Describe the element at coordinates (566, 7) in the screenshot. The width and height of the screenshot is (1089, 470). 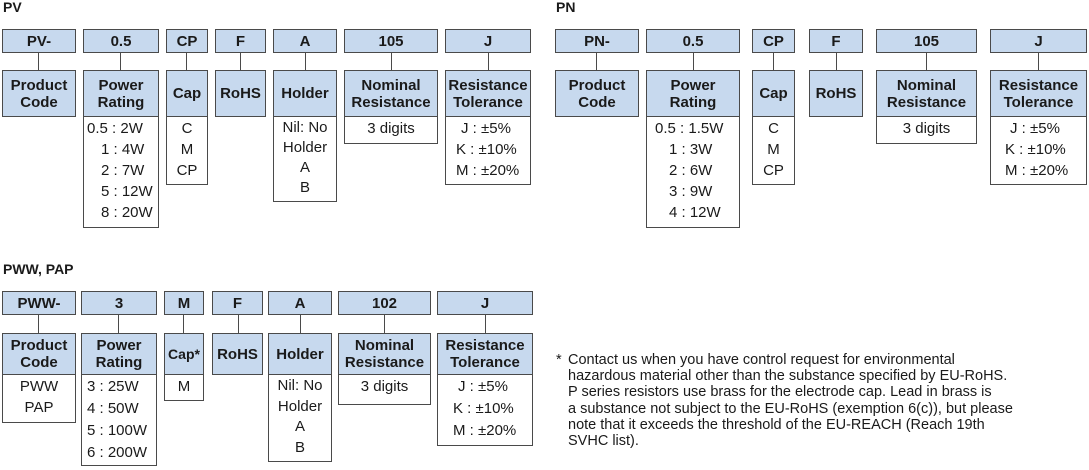
I see `pn-title: PN` at that location.